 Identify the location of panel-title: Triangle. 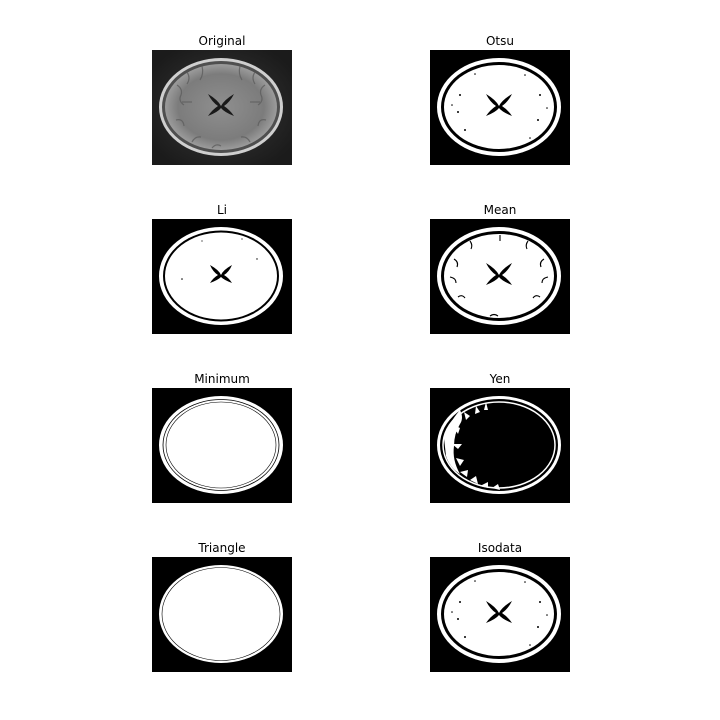
(222, 548).